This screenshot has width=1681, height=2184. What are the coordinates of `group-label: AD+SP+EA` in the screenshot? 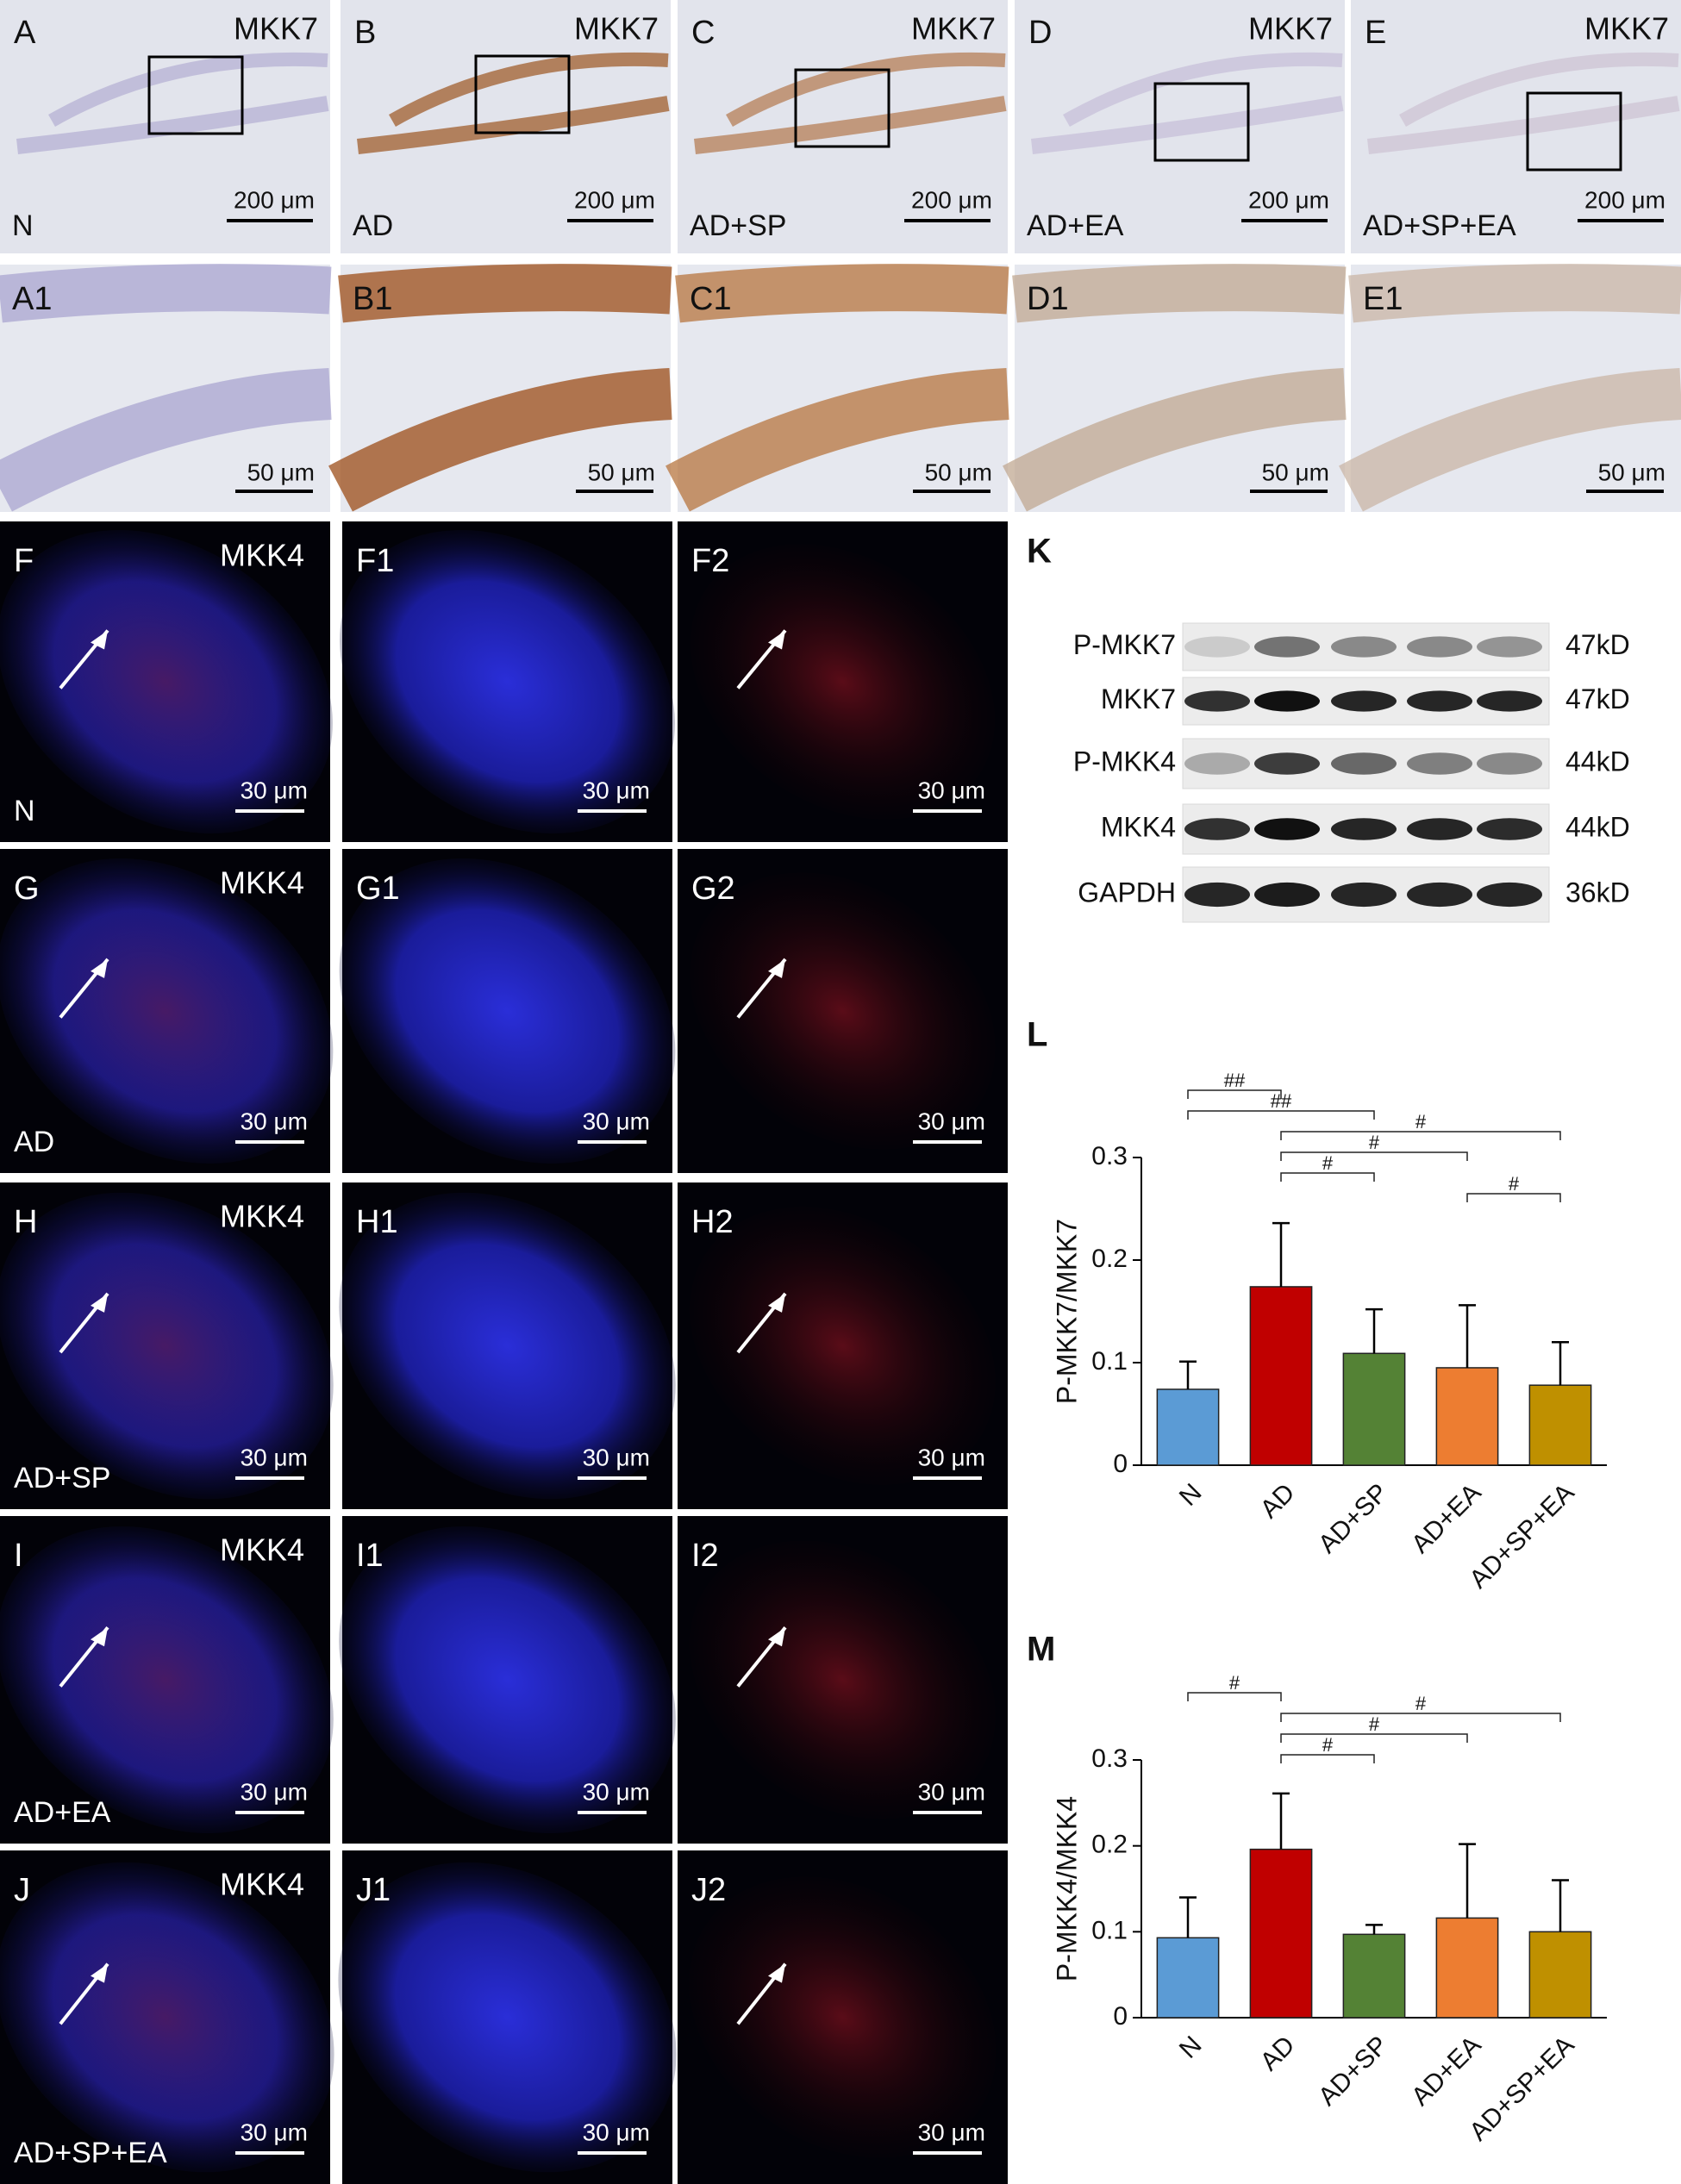 It's located at (1439, 226).